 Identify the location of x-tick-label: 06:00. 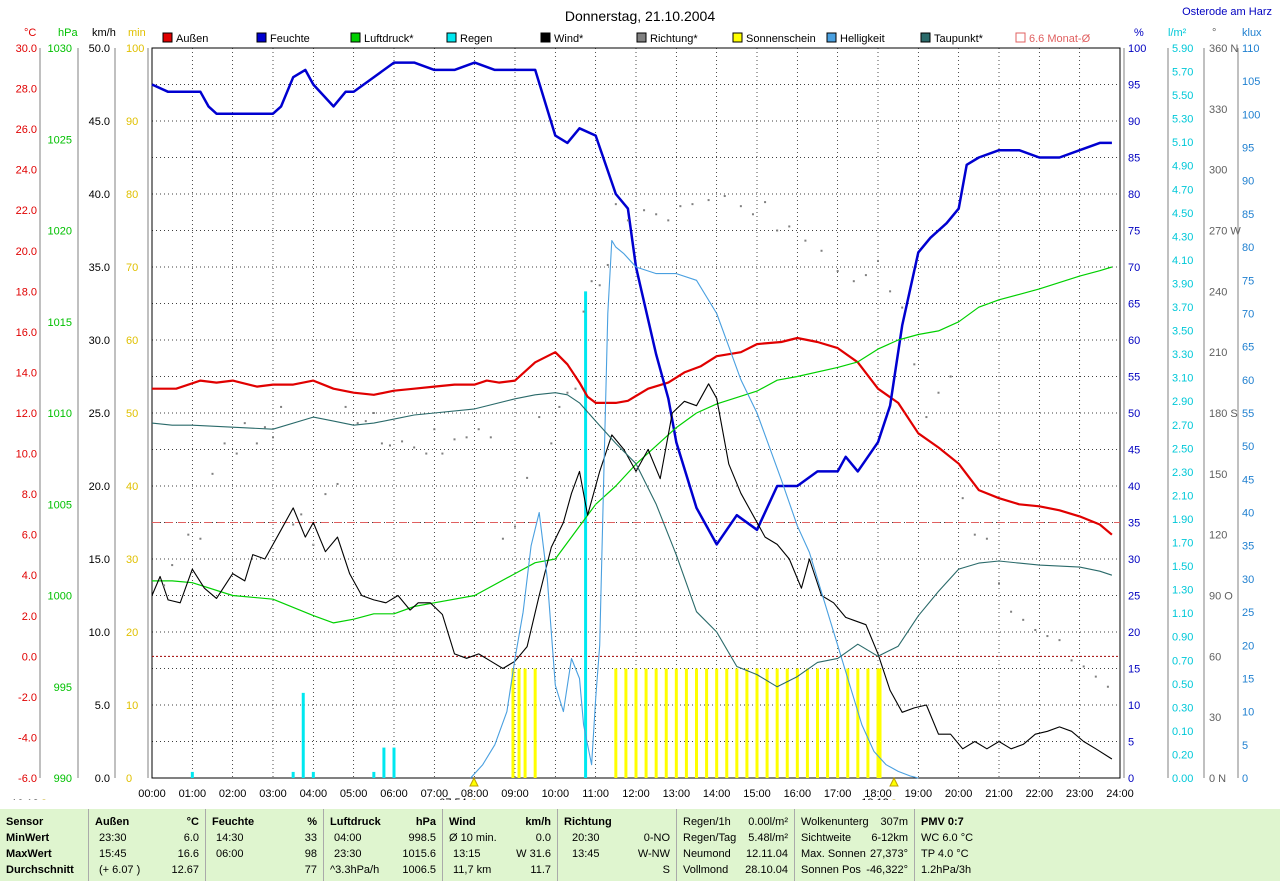
(394, 794).